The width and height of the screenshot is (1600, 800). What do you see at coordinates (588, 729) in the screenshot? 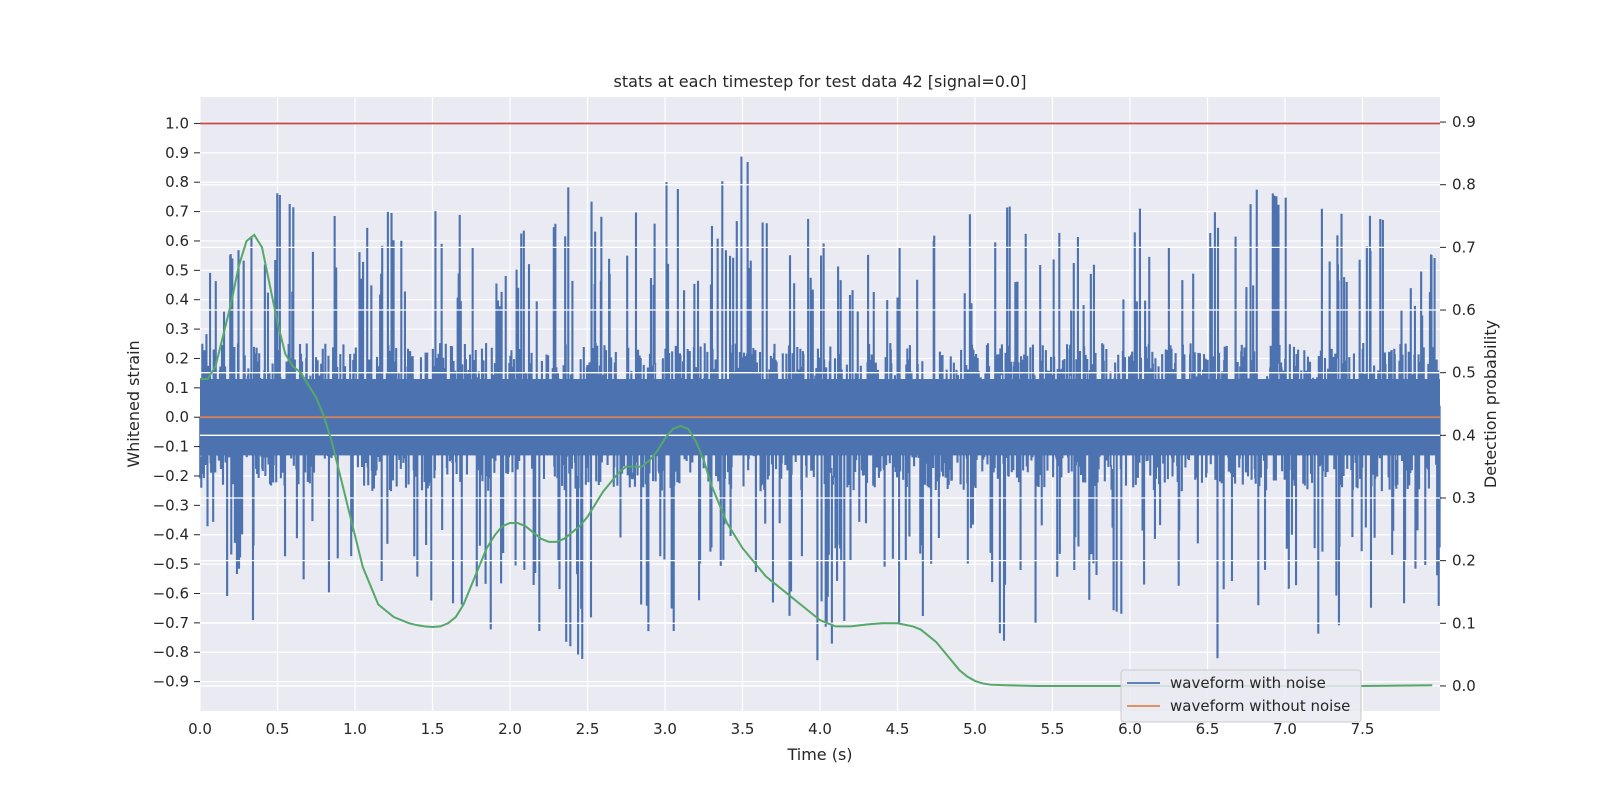
I see `x-tick-label: 2.5` at bounding box center [588, 729].